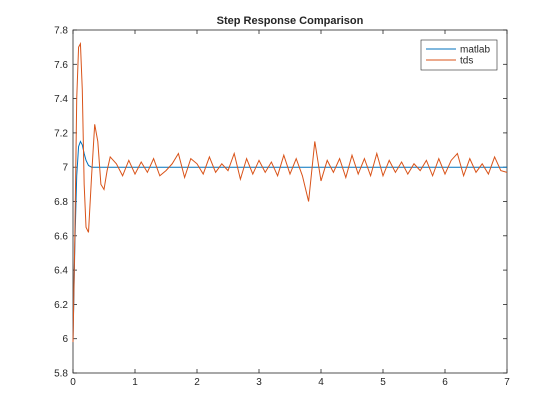 Image resolution: width=560 pixels, height=420 pixels. What do you see at coordinates (197, 382) in the screenshot?
I see `x-tick-label: 2` at bounding box center [197, 382].